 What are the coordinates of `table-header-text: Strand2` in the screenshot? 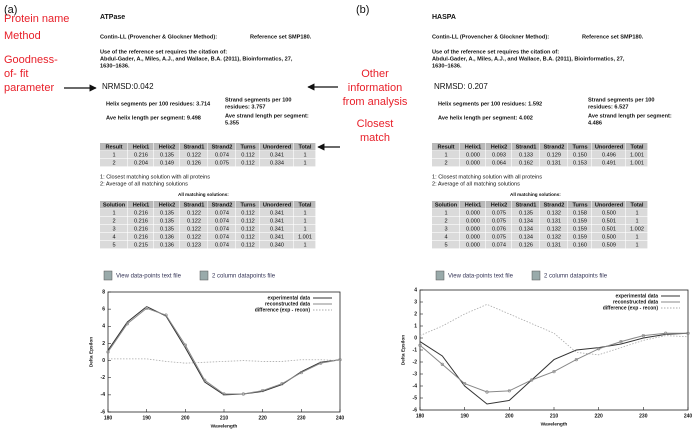 It's located at (222, 205).